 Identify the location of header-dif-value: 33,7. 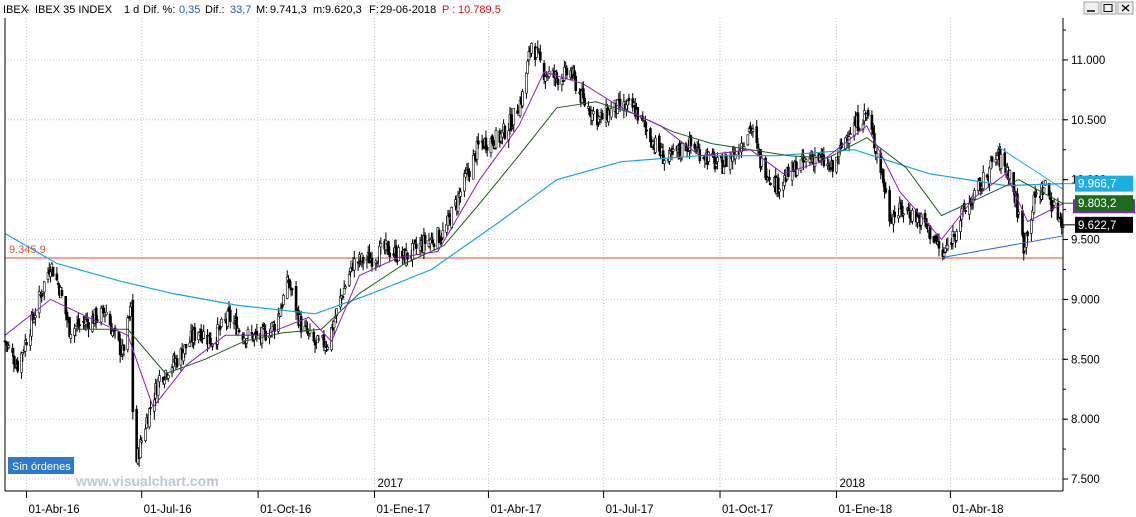
(240, 10).